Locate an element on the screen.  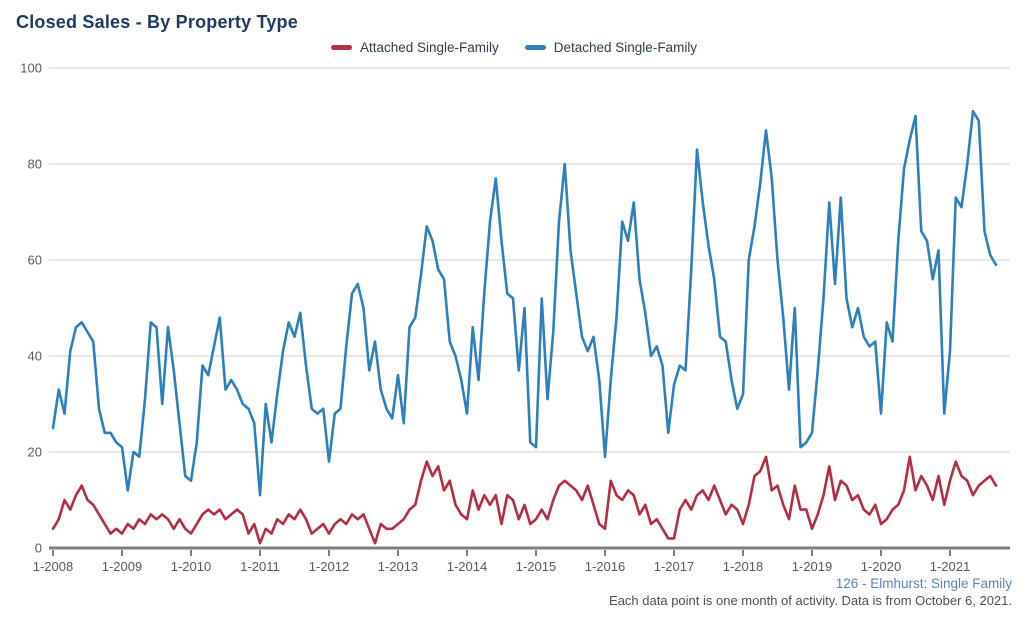
detached-series-swatch-icon is located at coordinates (535, 47).